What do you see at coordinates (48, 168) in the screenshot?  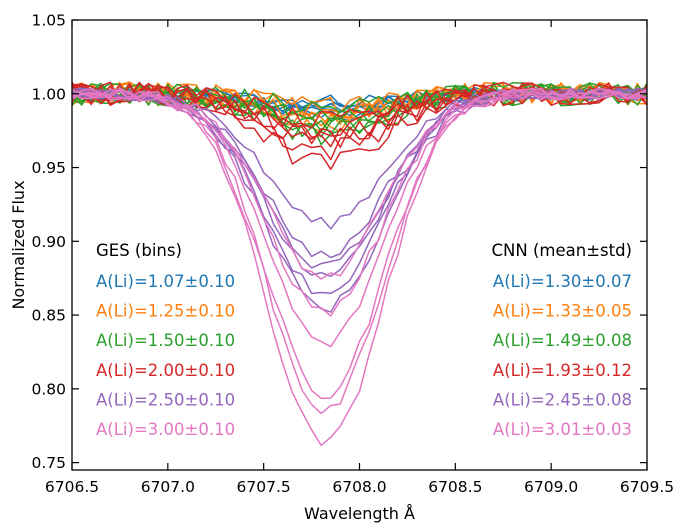 I see `y-tick-label: 0.95` at bounding box center [48, 168].